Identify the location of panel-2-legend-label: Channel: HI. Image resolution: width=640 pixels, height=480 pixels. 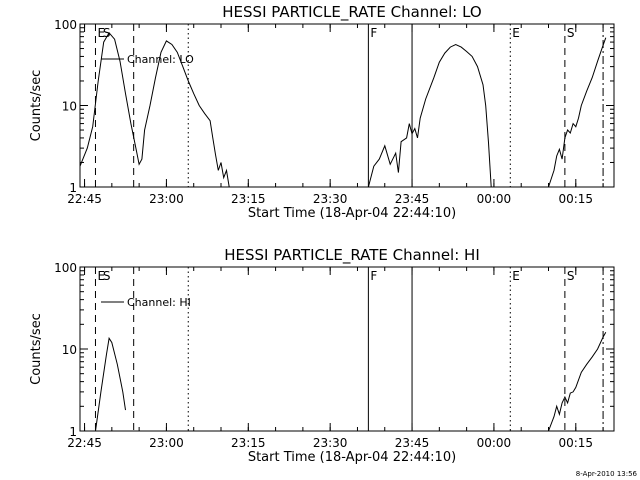
(159, 302).